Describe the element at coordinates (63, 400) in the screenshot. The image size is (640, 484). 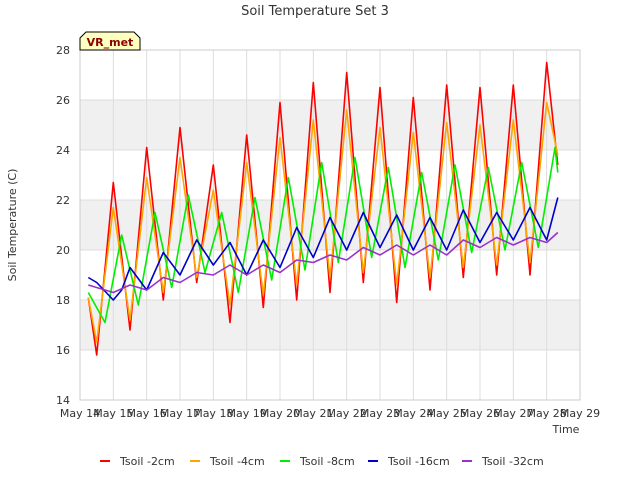
I see `y-tick-label: 14` at that location.